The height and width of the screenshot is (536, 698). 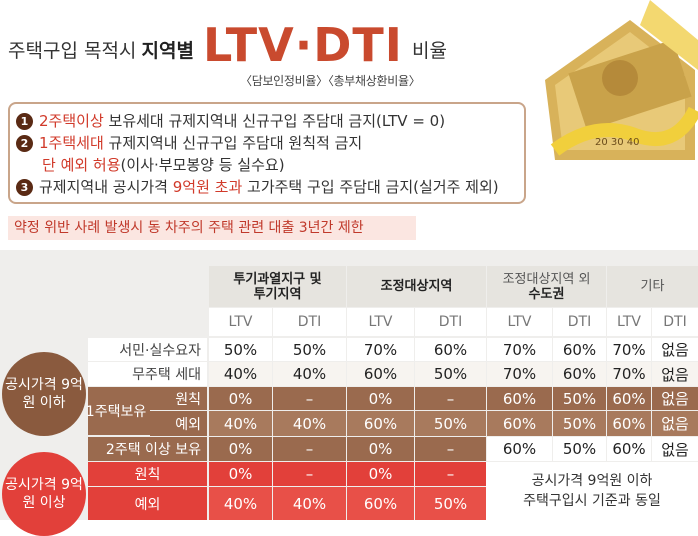 I want to click on title-part2: 지역별, so click(x=167, y=51).